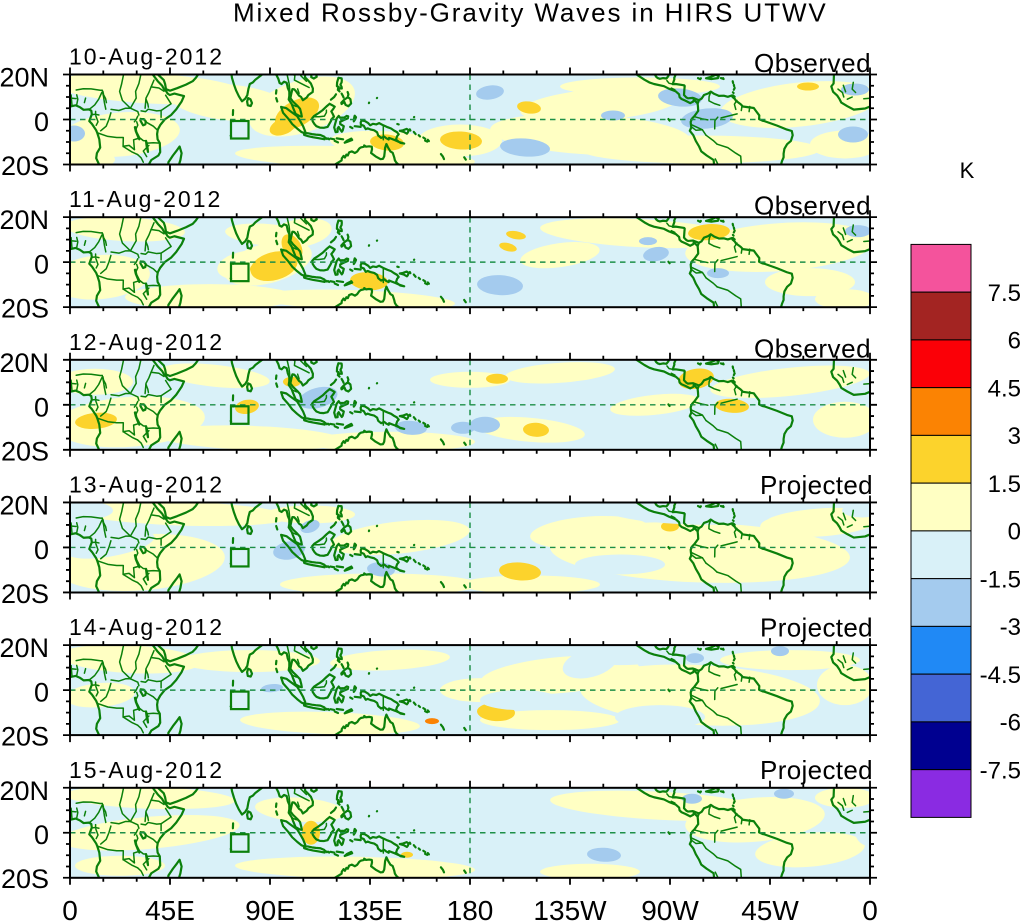 The width and height of the screenshot is (1024, 922). I want to click on svg-text: 3, so click(1014, 436).